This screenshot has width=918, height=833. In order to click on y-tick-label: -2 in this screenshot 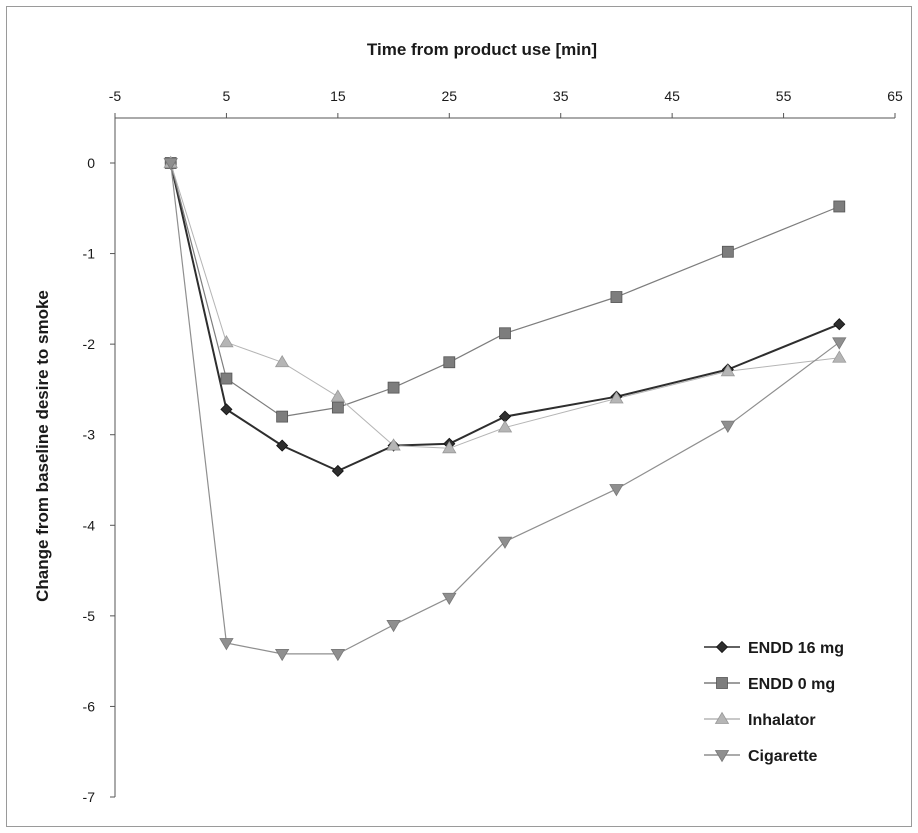, I will do `click(89, 344)`.